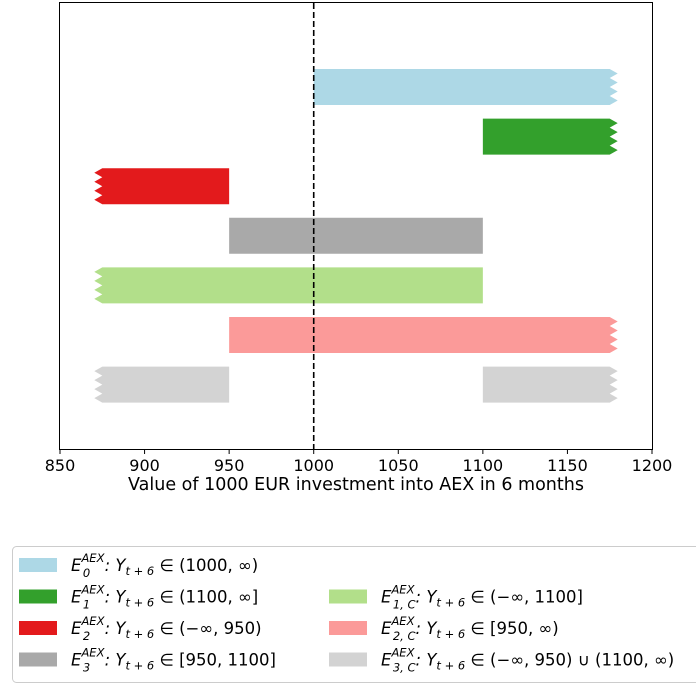 This screenshot has height=684, width=696. What do you see at coordinates (527, 660) in the screenshot?
I see `legend-label-E3C: EAEX 3, C: Yt + 6 ∈ (−∞, 950) ∪ (1100, ∞)` at bounding box center [527, 660].